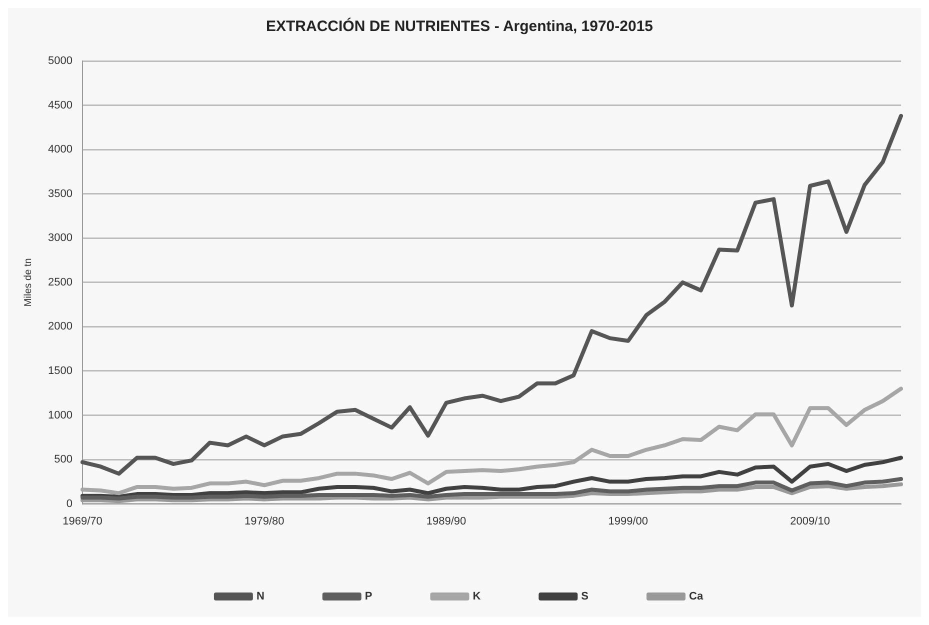 The height and width of the screenshot is (625, 929). What do you see at coordinates (368, 596) in the screenshot?
I see `legend-label: P` at bounding box center [368, 596].